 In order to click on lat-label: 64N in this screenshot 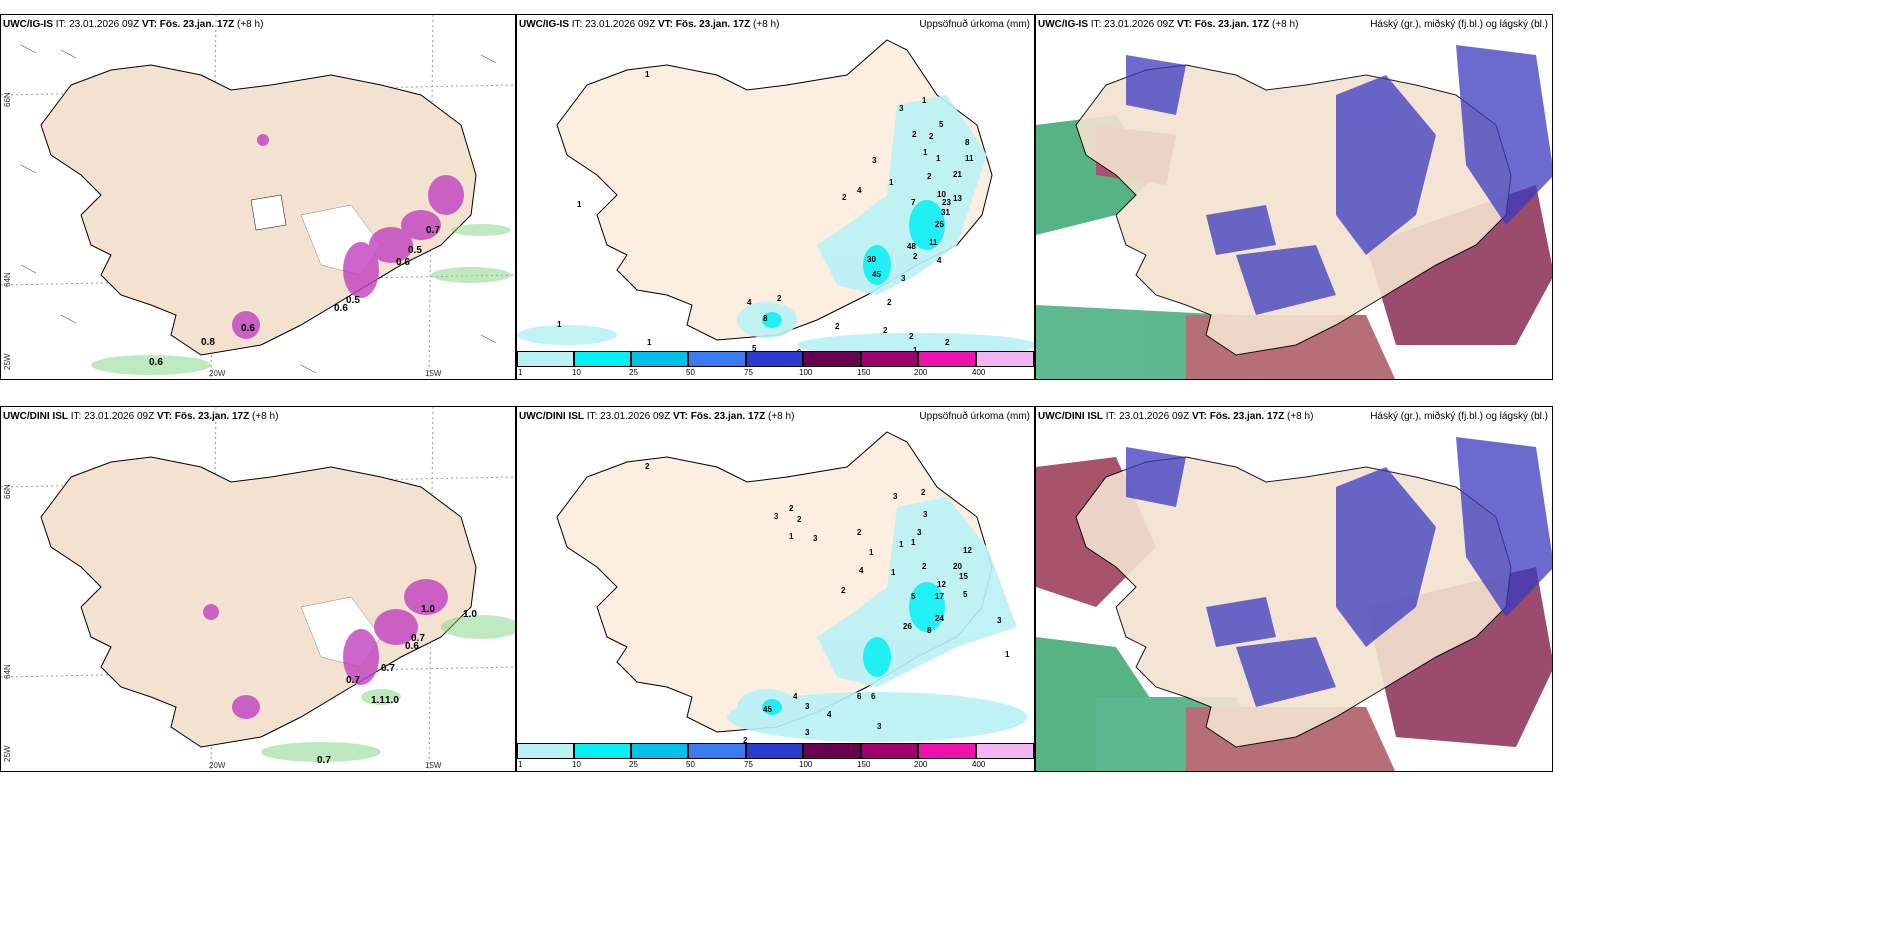, I will do `click(7, 671)`.